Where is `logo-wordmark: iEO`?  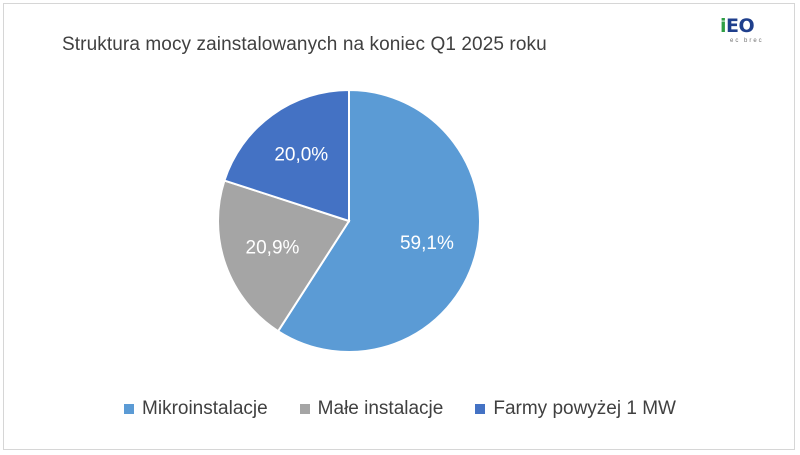
logo-wordmark: iEO is located at coordinates (737, 26).